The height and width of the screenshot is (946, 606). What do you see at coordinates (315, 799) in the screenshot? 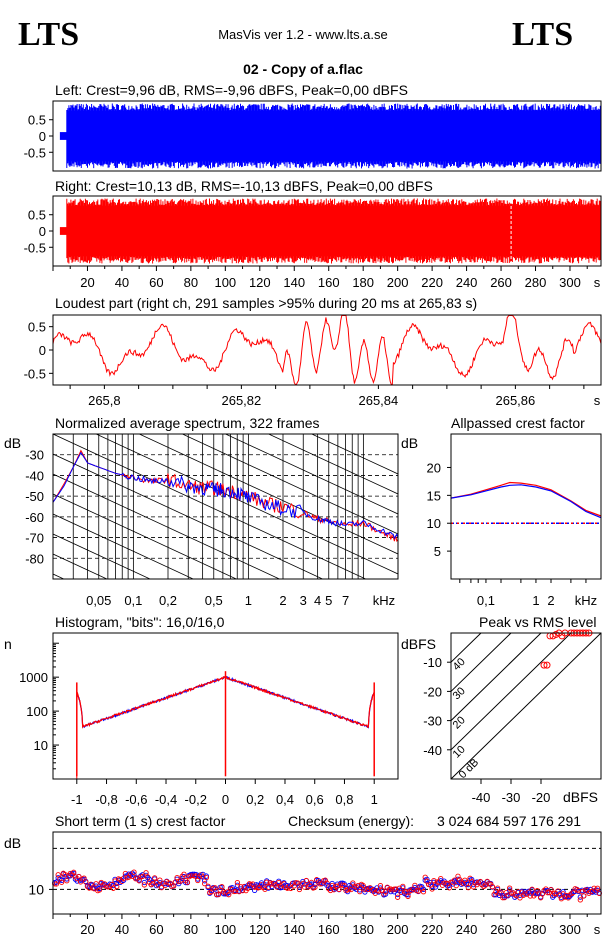
I see `histogram-xtick-label: 0,6` at bounding box center [315, 799].